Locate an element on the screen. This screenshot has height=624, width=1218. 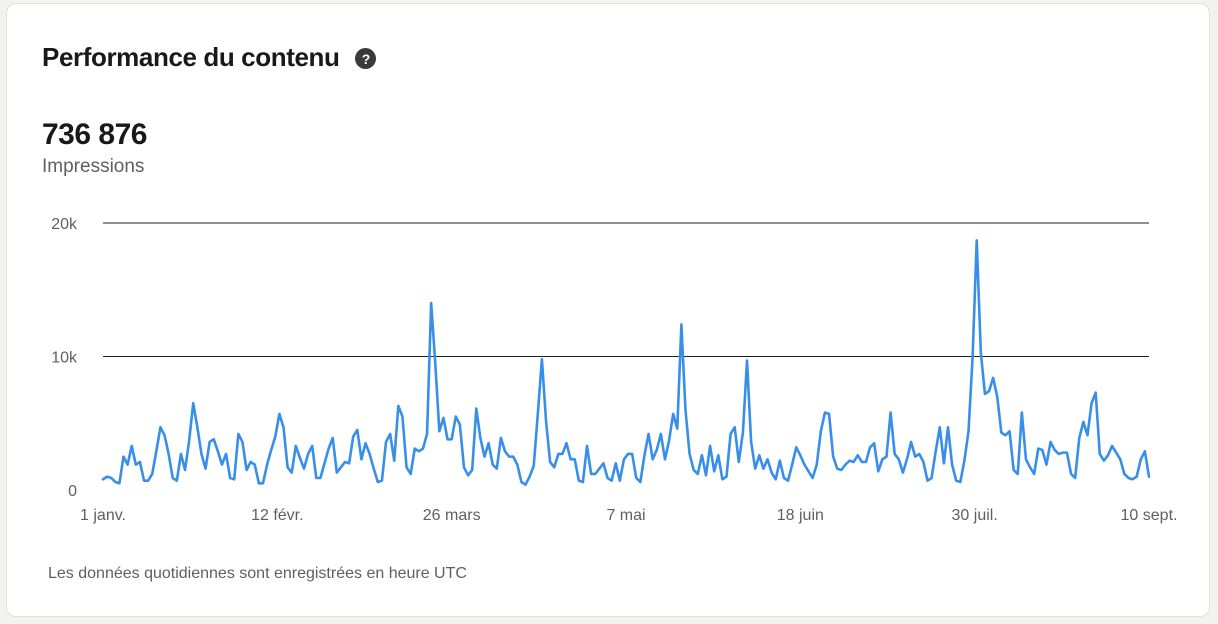
x-tick-label: 7 mai is located at coordinates (625, 515).